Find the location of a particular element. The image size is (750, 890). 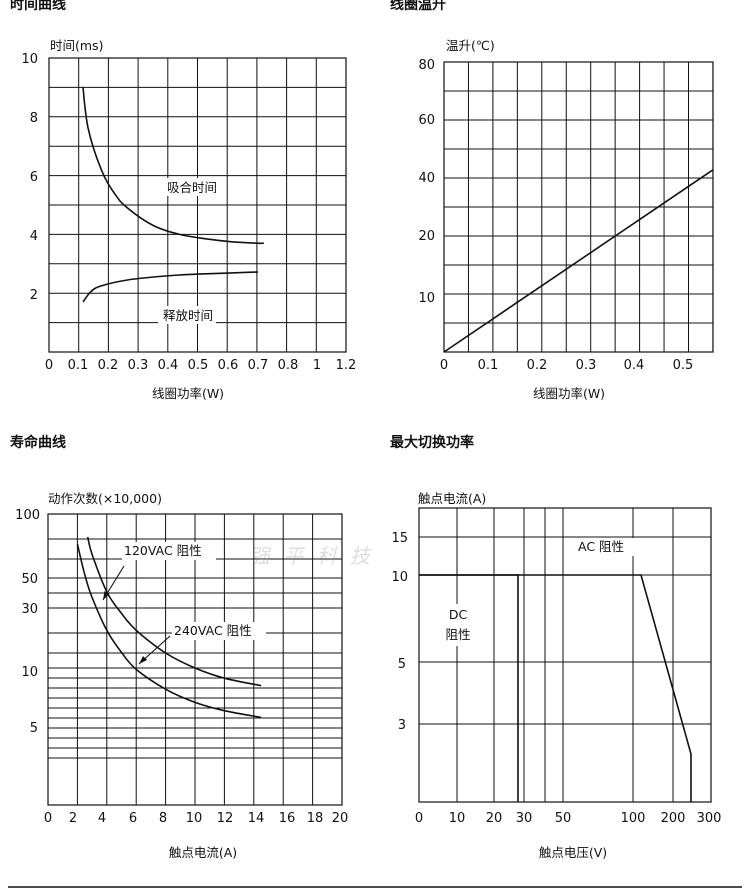

series-line-ac is located at coordinates (555, 688).